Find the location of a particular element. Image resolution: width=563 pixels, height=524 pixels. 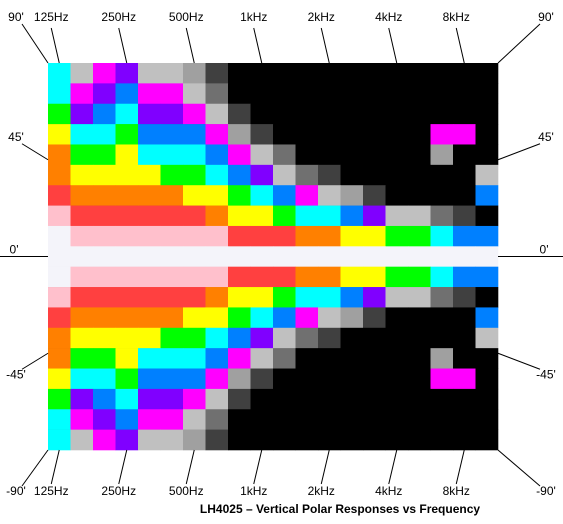

x-tick-label: 1kHz is located at coordinates (253, 491).